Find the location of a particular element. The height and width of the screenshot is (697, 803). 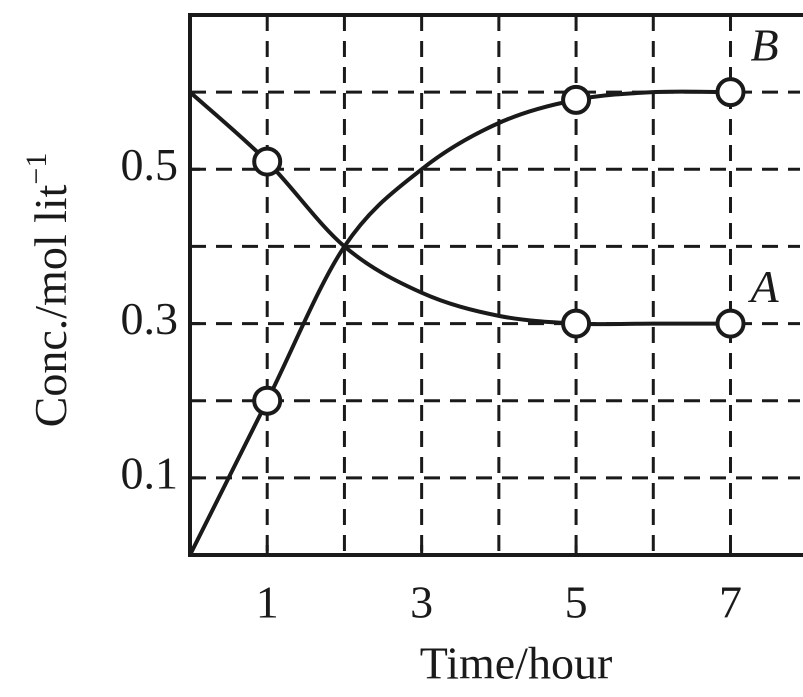

x-tick-label: 3 is located at coordinates (421, 602).